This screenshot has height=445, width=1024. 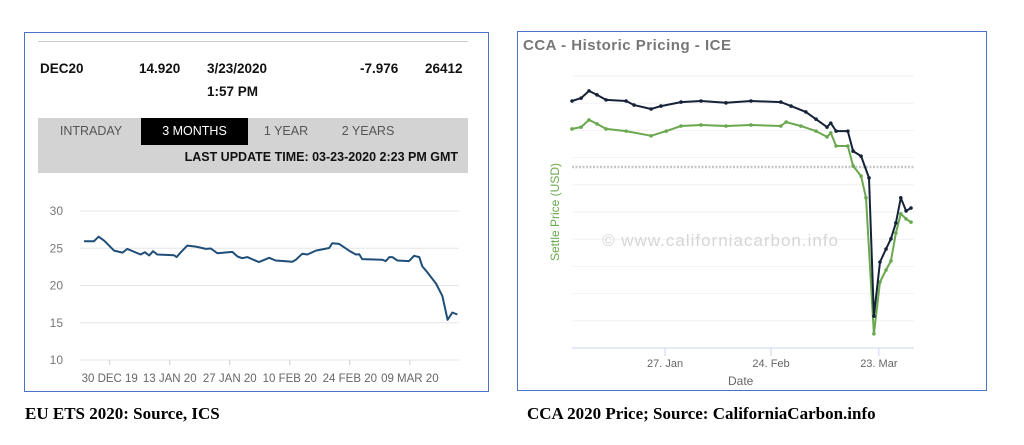 I want to click on quote-time: 1:57 PM, so click(x=233, y=91).